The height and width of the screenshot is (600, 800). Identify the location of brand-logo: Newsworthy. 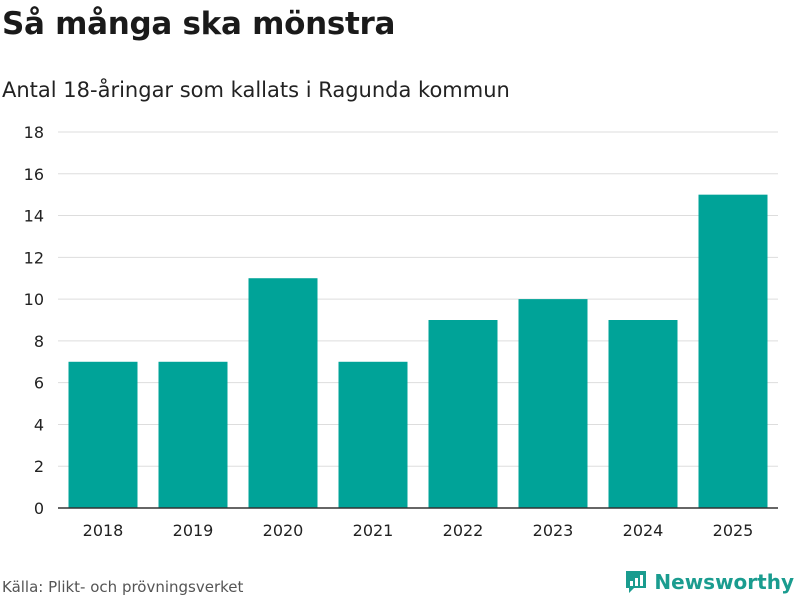
(709, 582).